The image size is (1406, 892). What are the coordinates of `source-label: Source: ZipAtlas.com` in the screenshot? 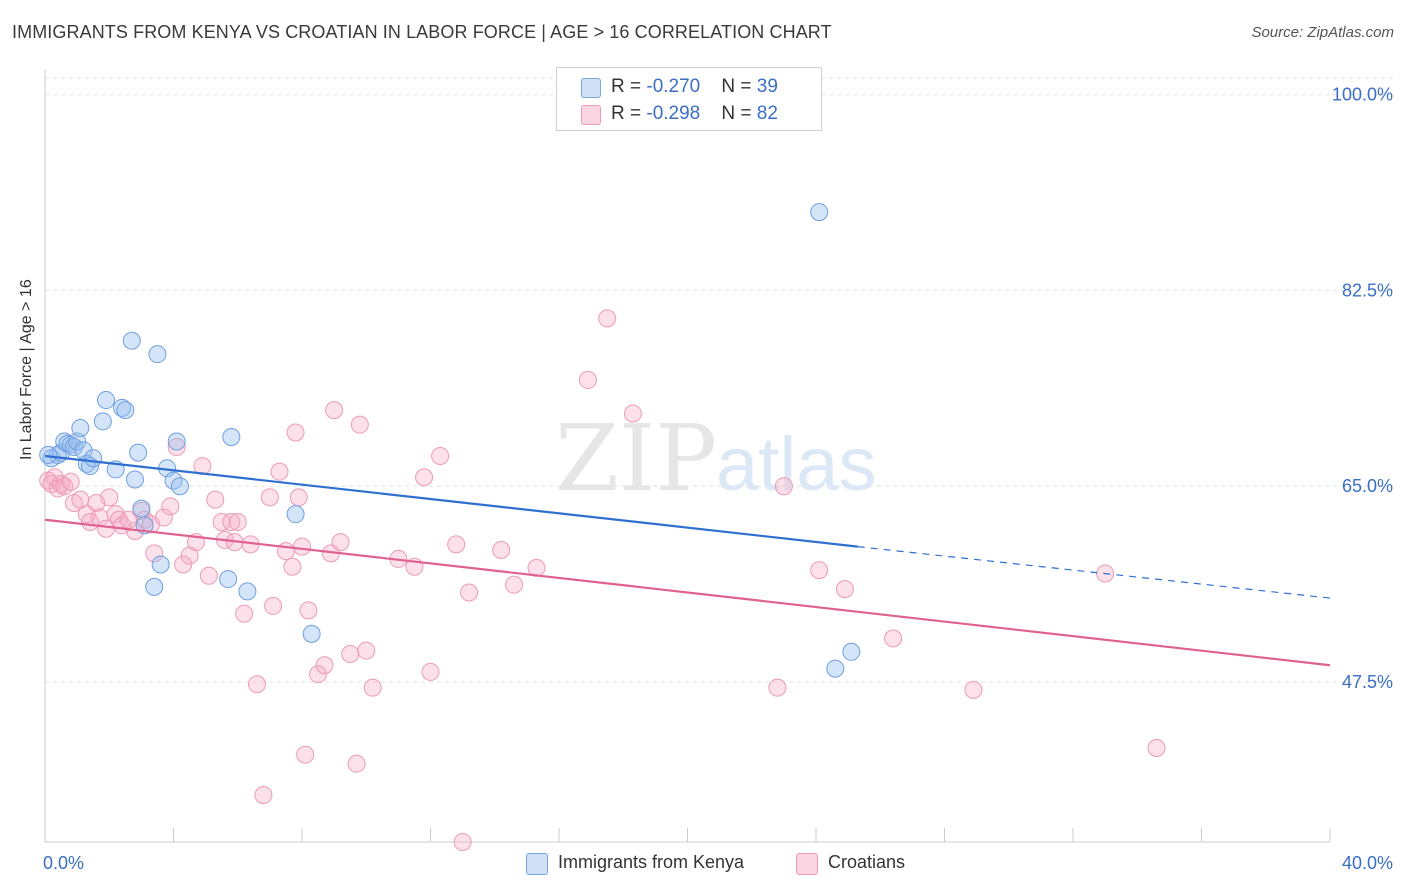 It's located at (1322, 32).